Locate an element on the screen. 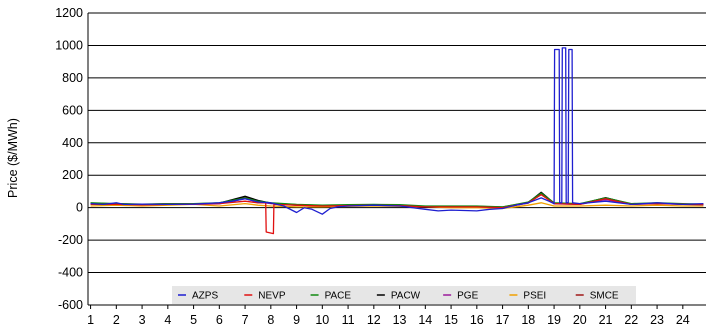  legend-box is located at coordinates (404, 295).